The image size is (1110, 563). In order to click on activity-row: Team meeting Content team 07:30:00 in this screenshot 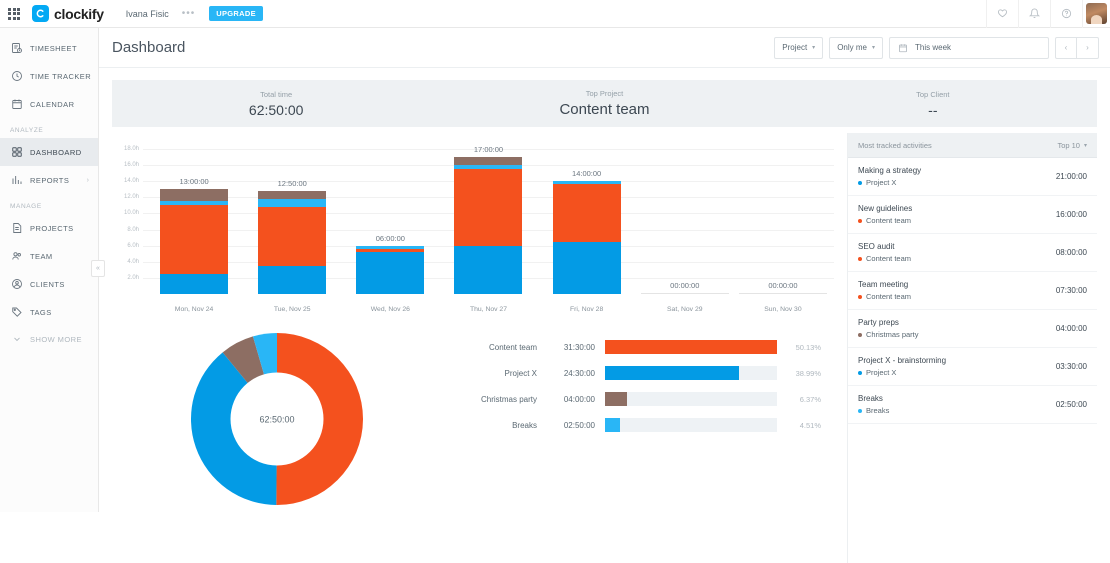, I will do `click(972, 291)`.